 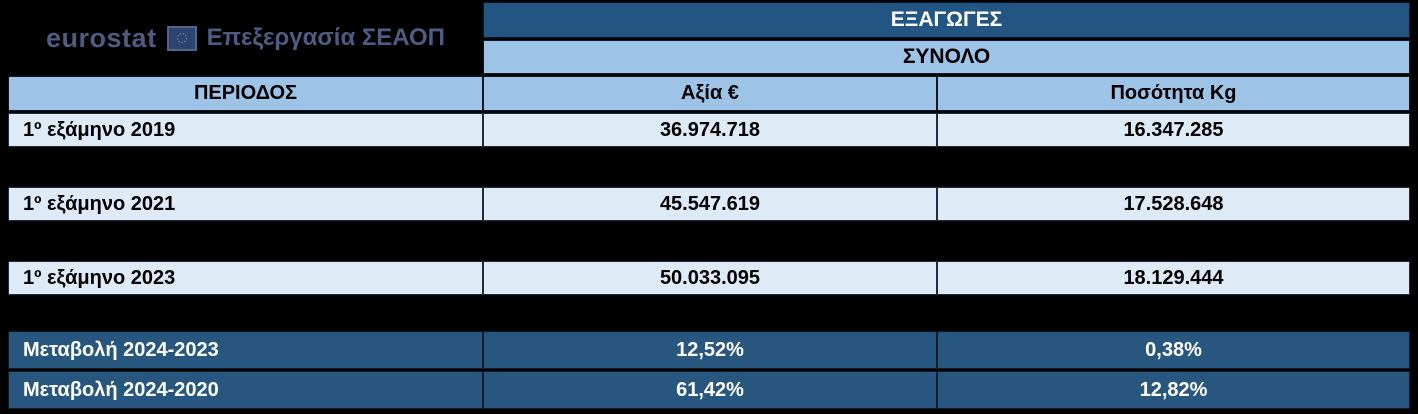 I want to click on value-column-header: Αξία €, so click(x=710, y=93).